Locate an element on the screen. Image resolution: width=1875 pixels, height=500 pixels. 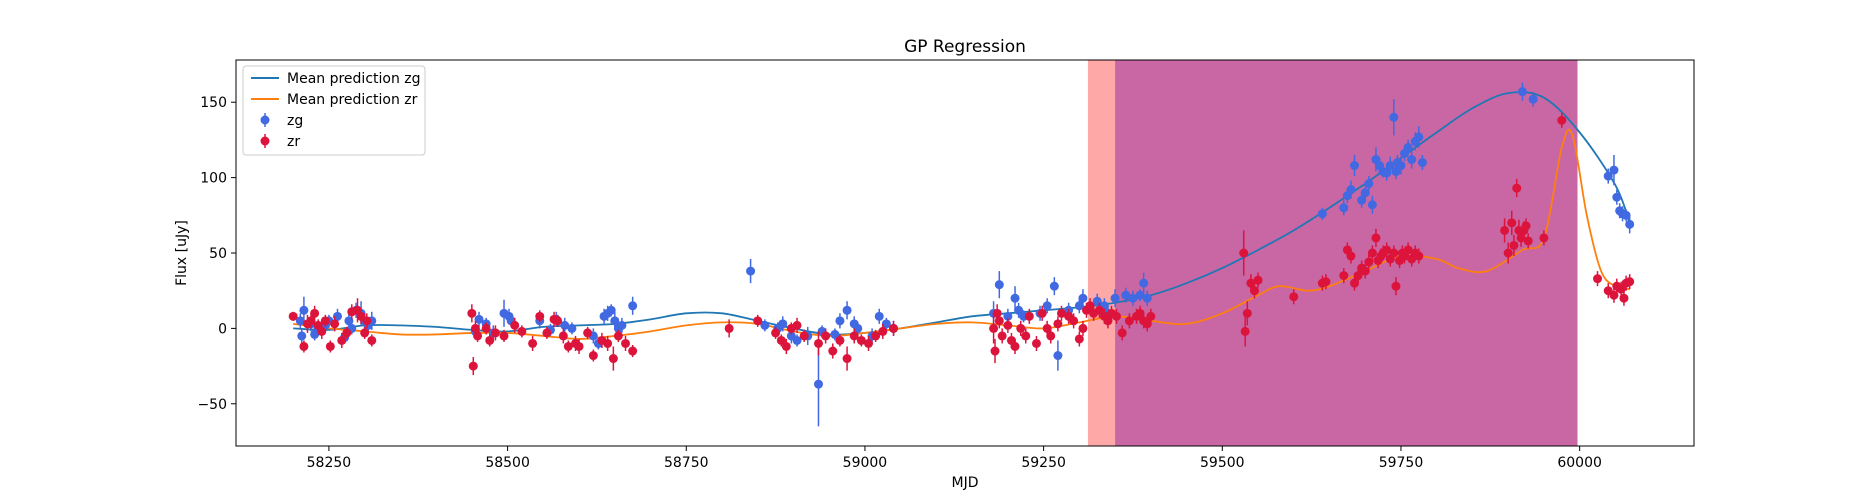
x-tick-label-58750: 58750 is located at coordinates (686, 463).